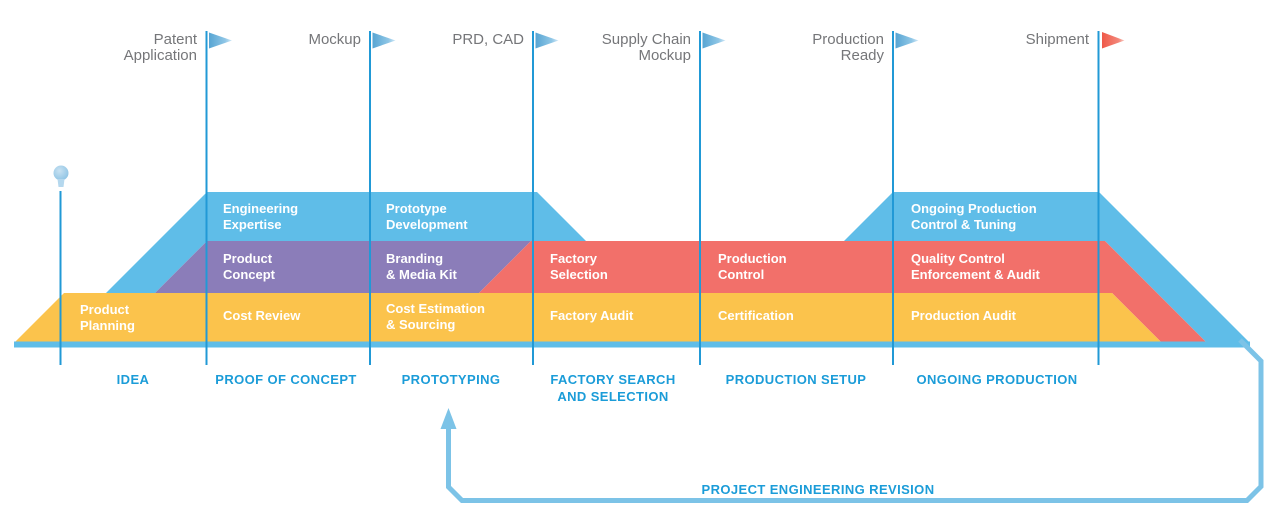 The height and width of the screenshot is (532, 1279). I want to click on svg-text: Ongoing Production, so click(974, 208).